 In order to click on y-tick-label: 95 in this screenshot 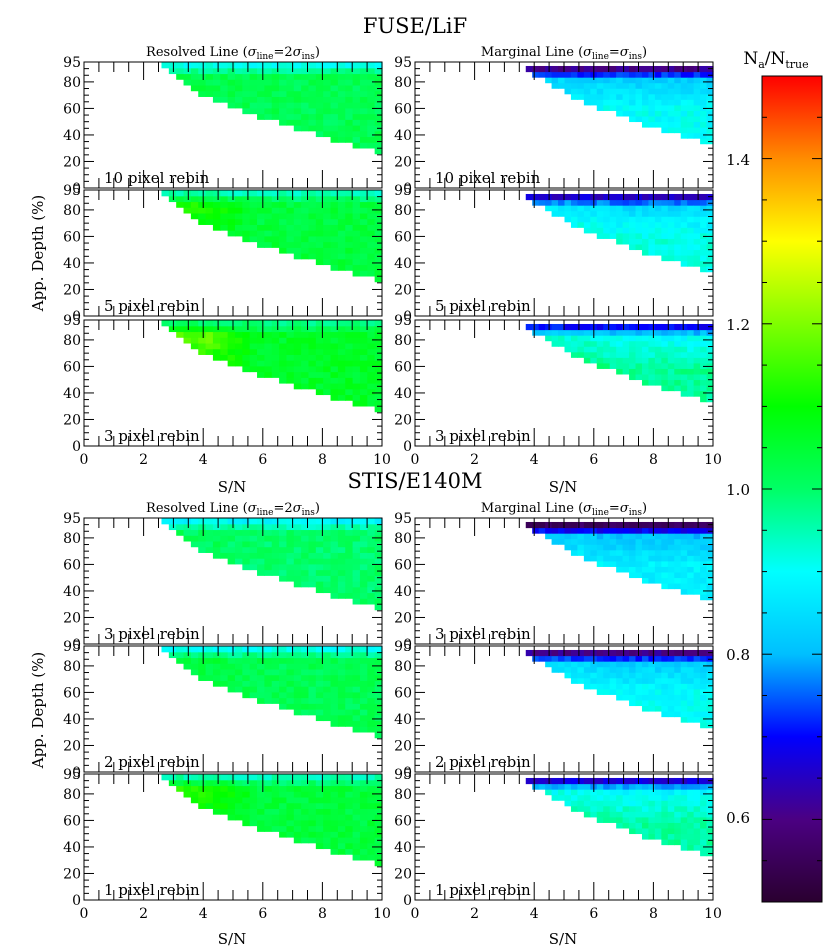, I will do `click(72, 191)`.